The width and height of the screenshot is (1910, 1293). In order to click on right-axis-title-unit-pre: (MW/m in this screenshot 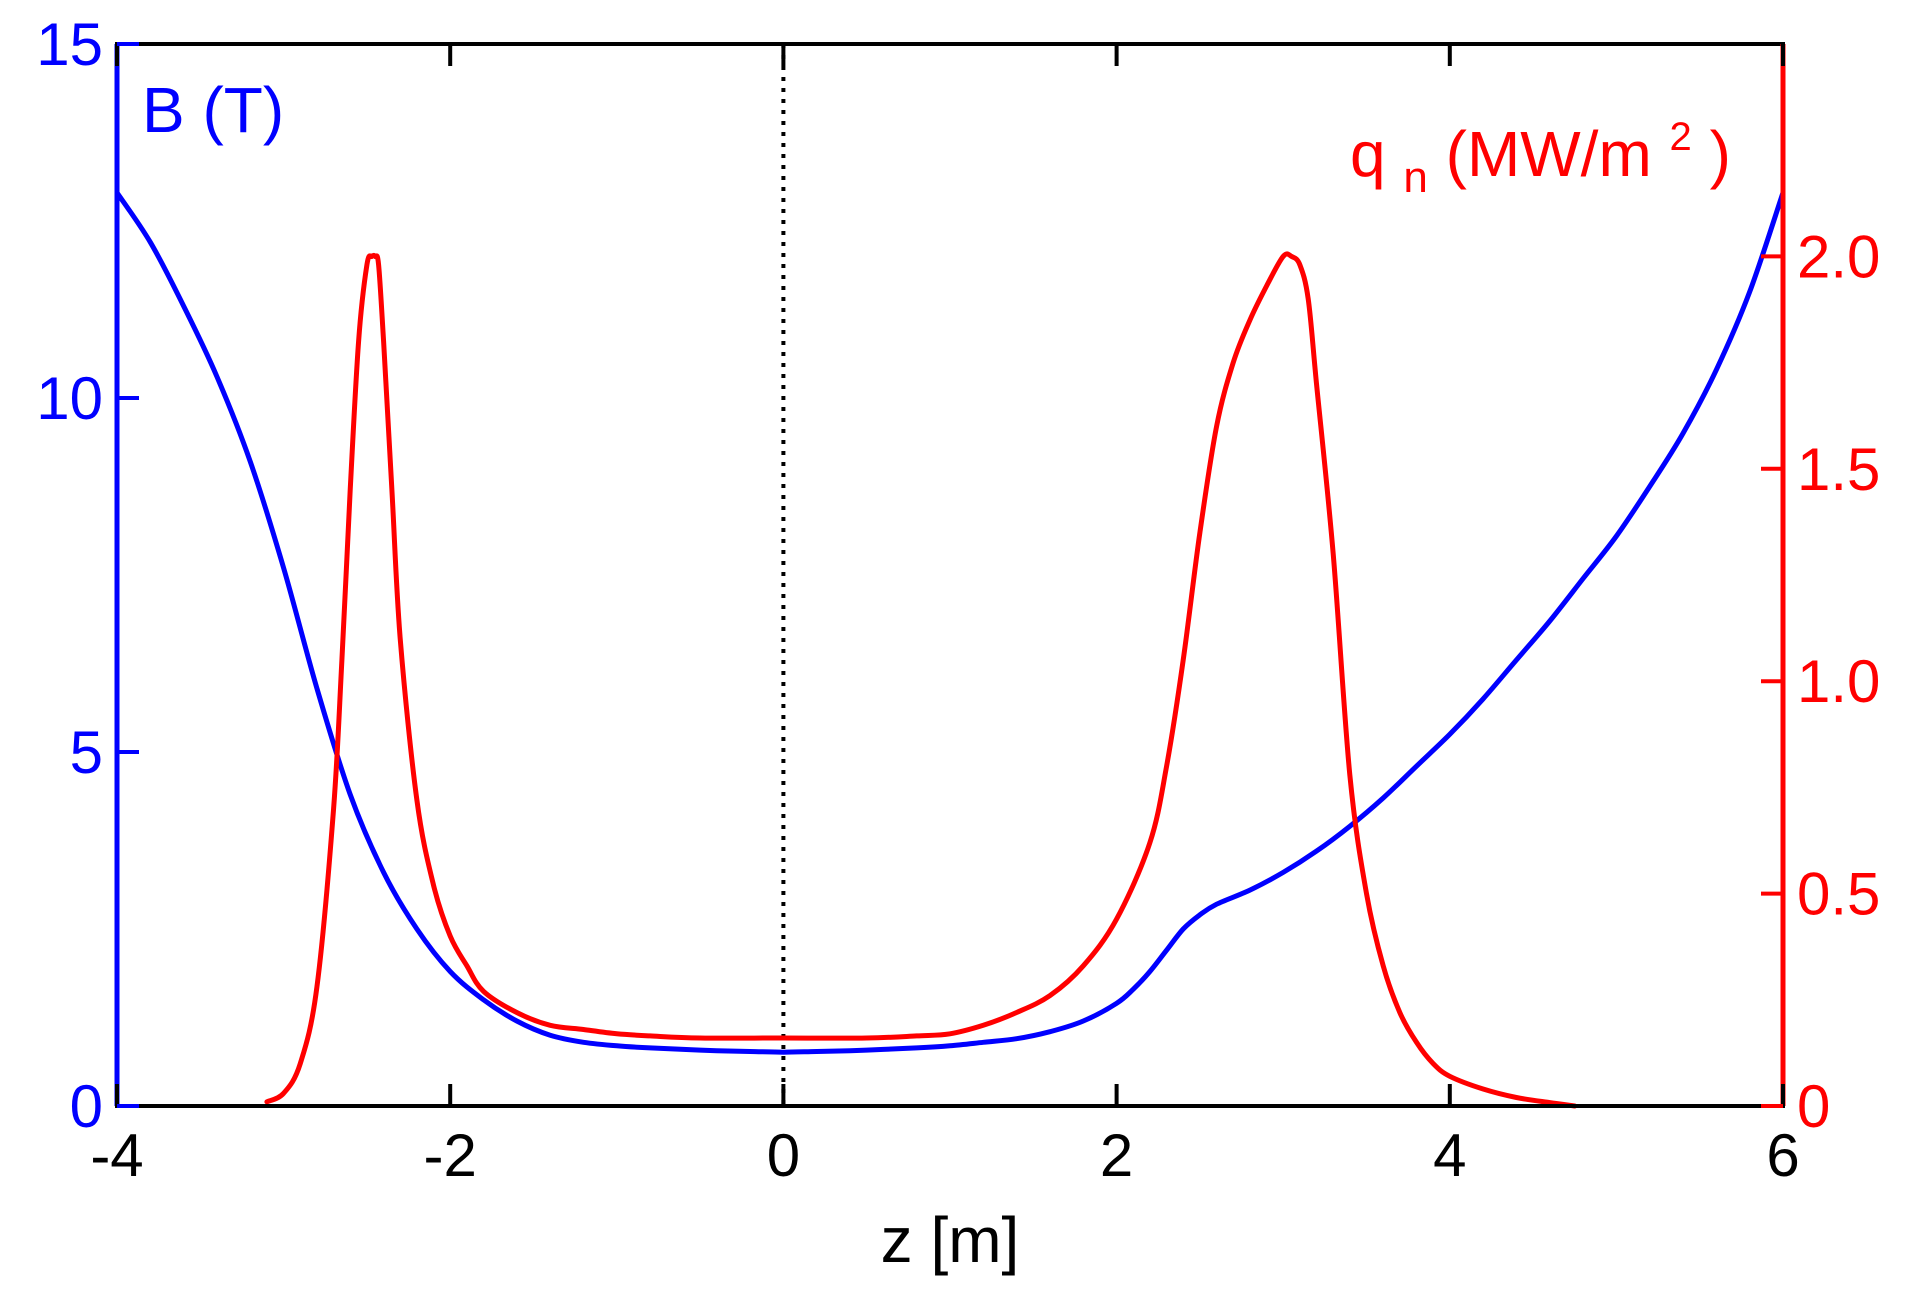, I will do `click(1549, 154)`.